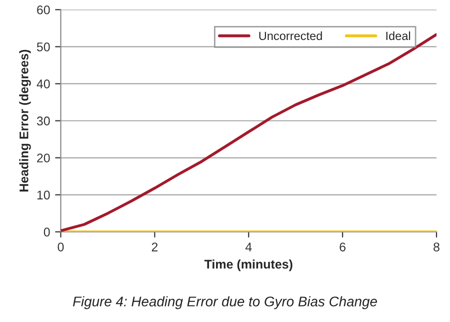 This screenshot has width=450, height=322. I want to click on y-tick-label: 30, so click(43, 121).